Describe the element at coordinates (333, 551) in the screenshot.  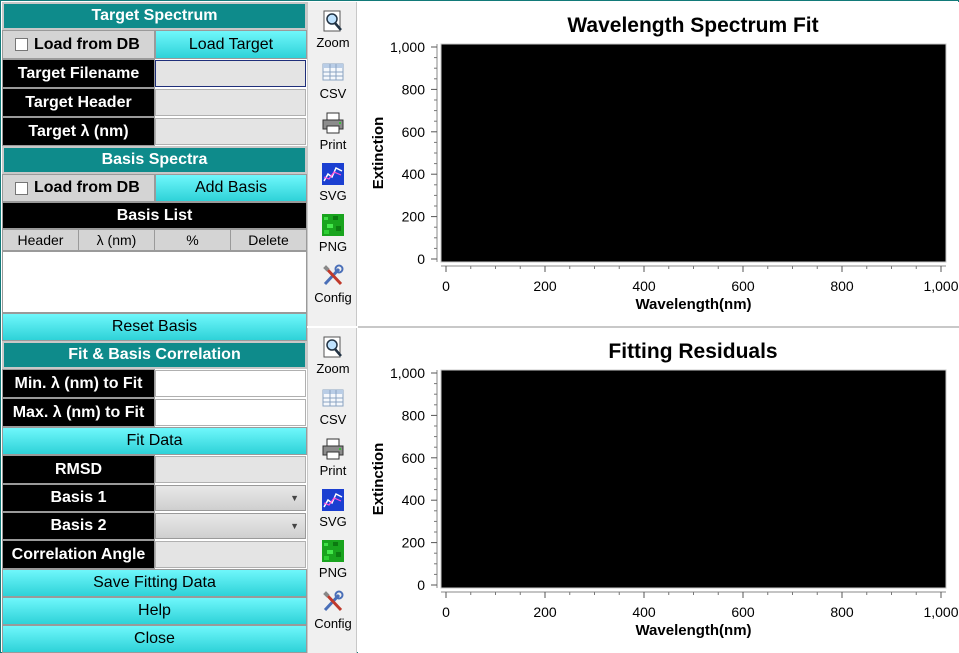
I see `png-icon` at that location.